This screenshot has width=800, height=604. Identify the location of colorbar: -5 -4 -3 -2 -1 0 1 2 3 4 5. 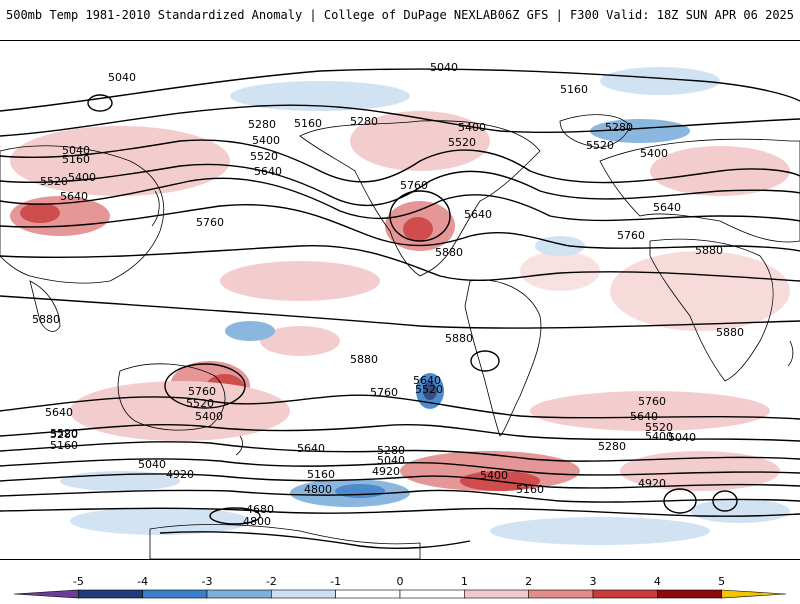
(400, 585).